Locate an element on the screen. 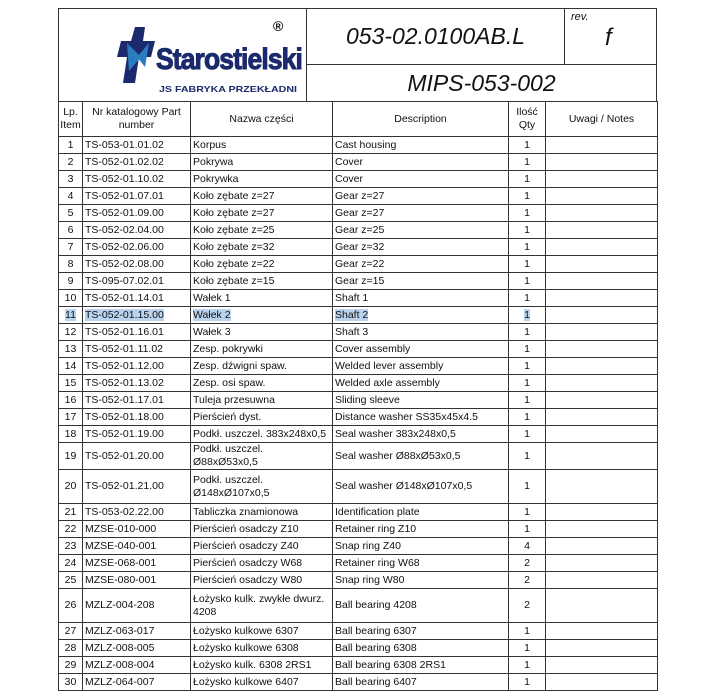  part-name: Koło zębate z=27 is located at coordinates (261, 213).